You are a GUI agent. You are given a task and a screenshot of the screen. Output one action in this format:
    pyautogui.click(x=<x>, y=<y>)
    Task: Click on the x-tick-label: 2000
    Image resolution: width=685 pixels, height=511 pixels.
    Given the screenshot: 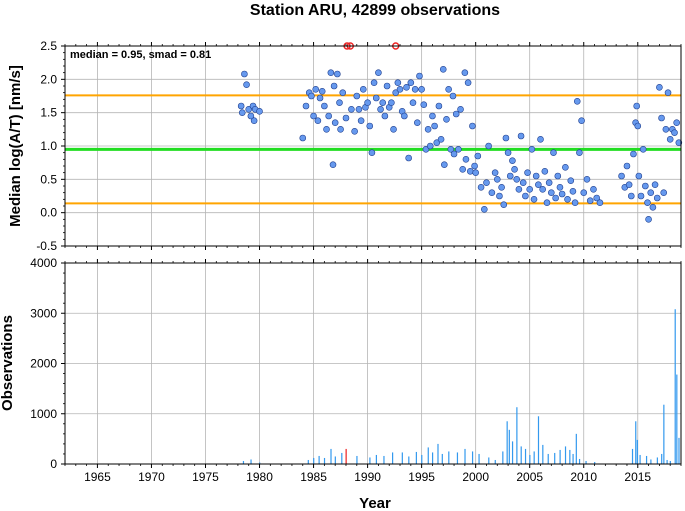 What is the action you would take?
    pyautogui.click(x=475, y=477)
    